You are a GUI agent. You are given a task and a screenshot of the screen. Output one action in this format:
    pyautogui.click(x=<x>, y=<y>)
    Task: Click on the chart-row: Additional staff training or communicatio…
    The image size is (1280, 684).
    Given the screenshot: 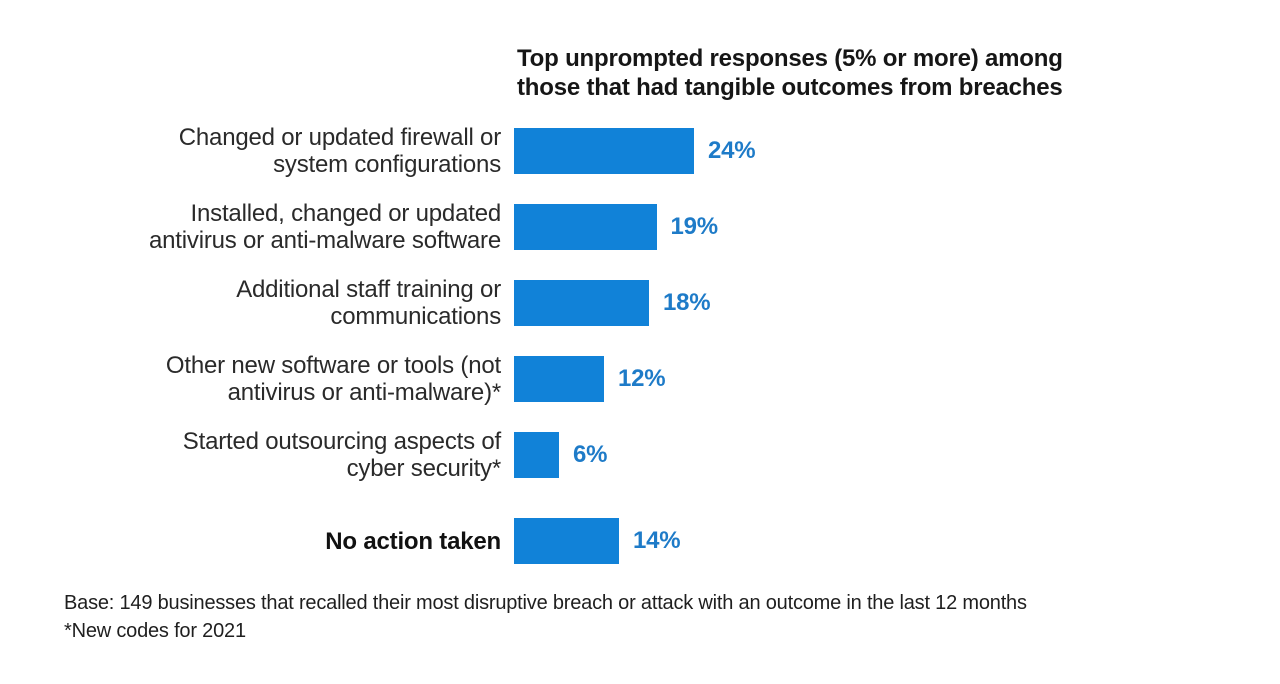 What is the action you would take?
    pyautogui.click(x=640, y=303)
    